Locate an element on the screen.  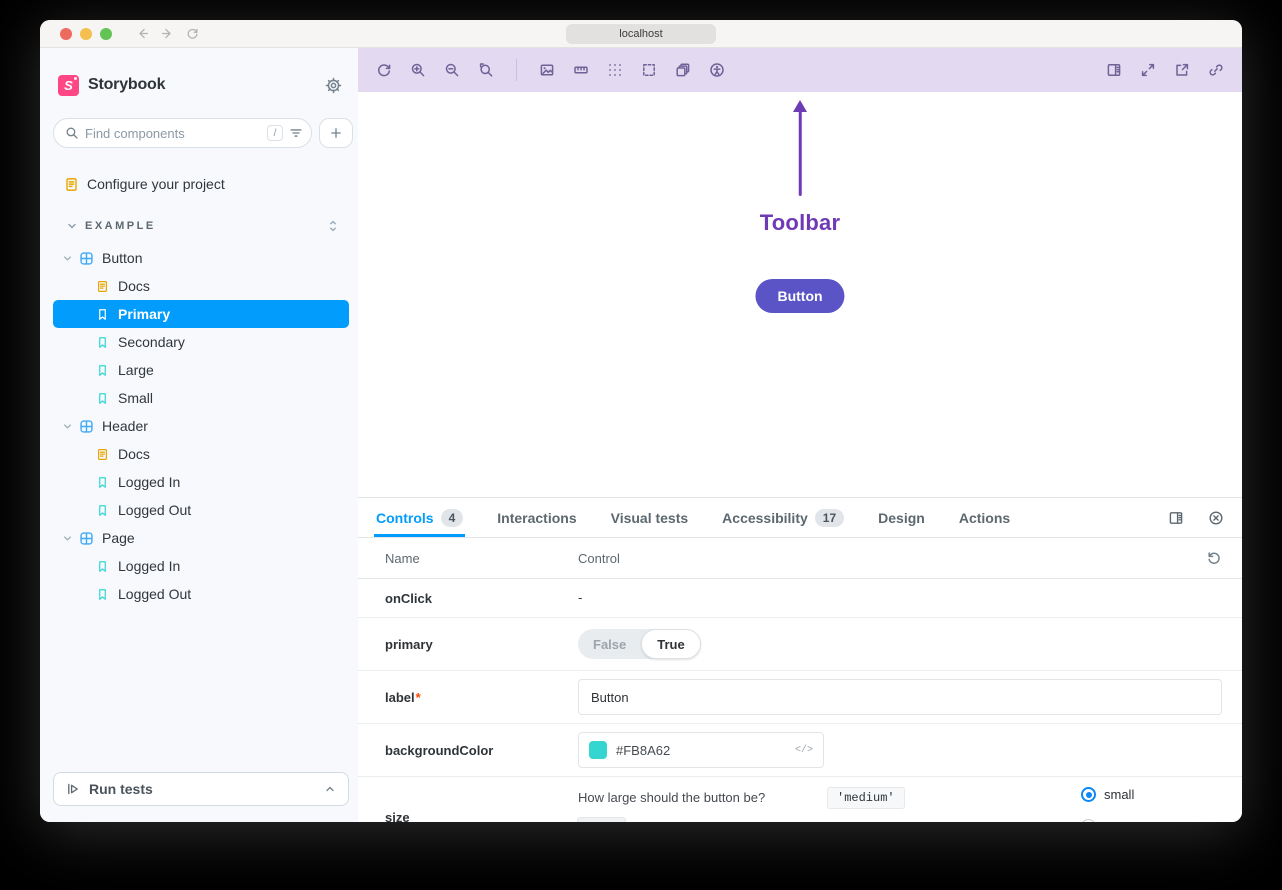
toggle-option-true: True is located at coordinates (671, 644).